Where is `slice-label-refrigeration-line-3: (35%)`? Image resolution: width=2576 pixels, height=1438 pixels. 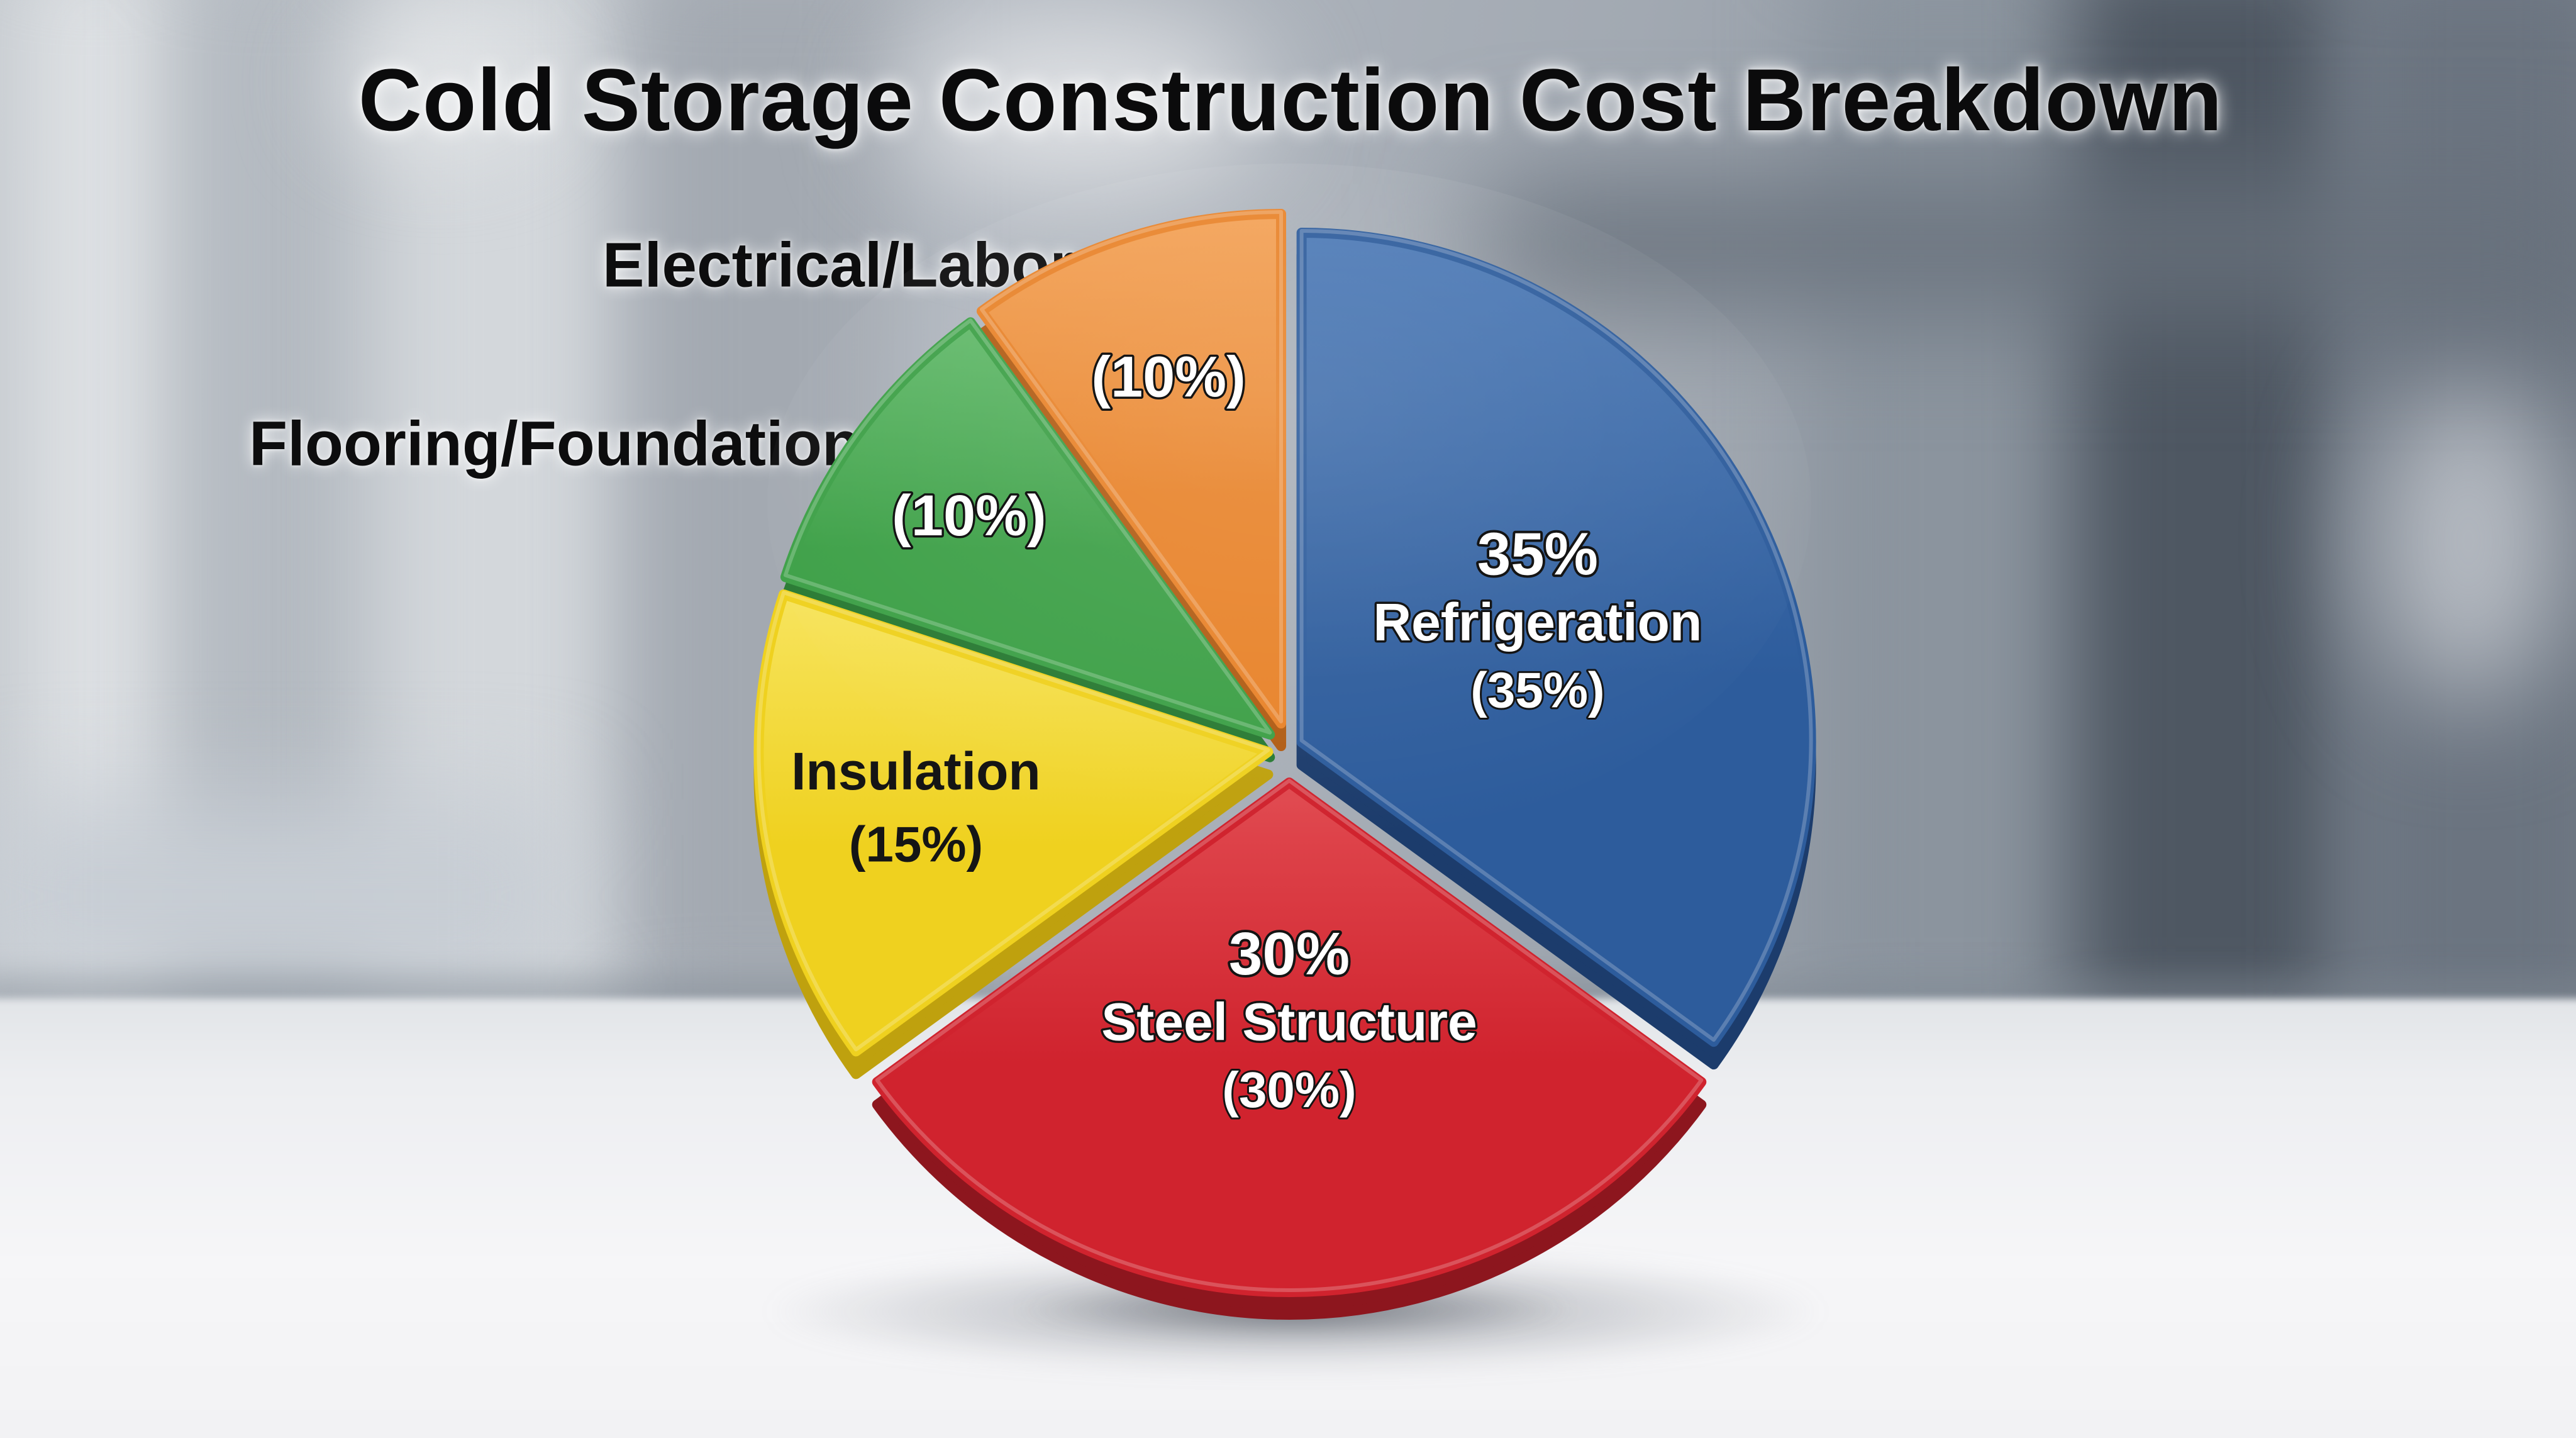 slice-label-refrigeration-line-3: (35%) is located at coordinates (1537, 690).